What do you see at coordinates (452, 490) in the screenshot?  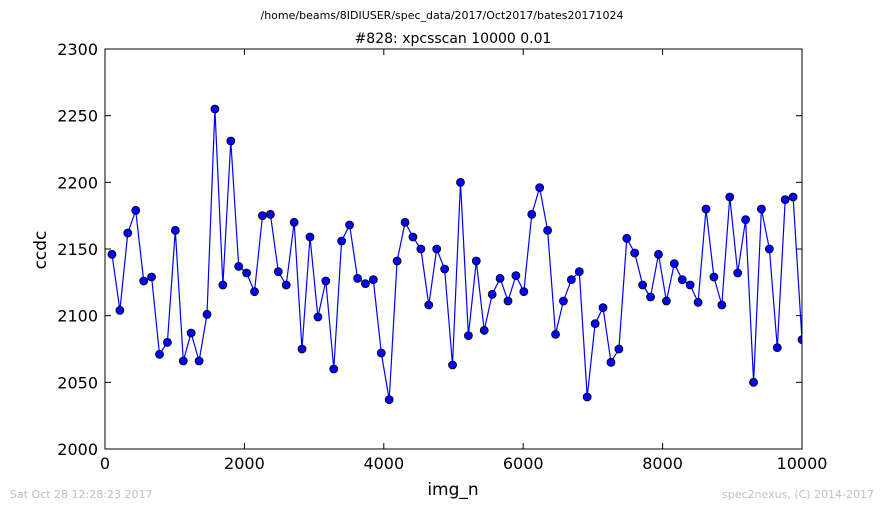 I see `x-axis-label: img_n` at bounding box center [452, 490].